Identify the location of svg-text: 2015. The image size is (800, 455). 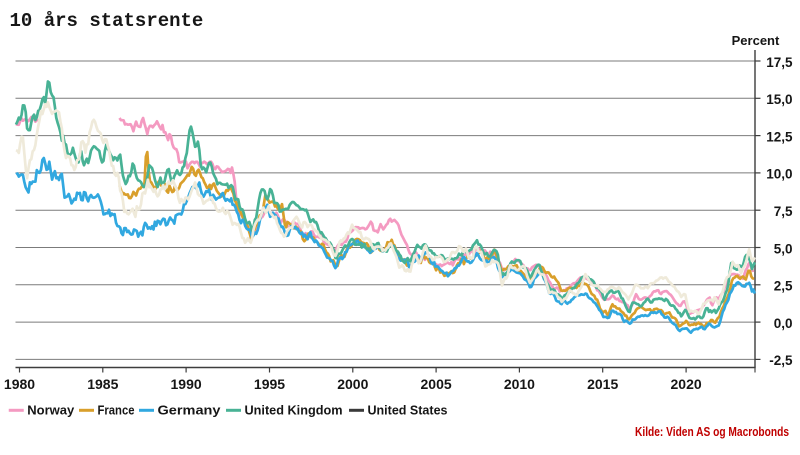
(602, 384).